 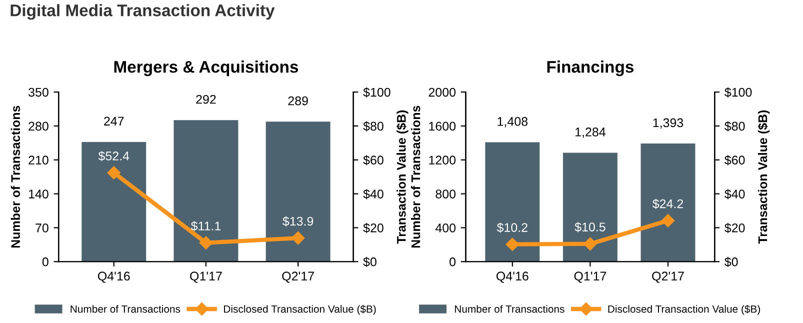 What do you see at coordinates (446, 194) in the screenshot?
I see `y-tick-label: 800` at bounding box center [446, 194].